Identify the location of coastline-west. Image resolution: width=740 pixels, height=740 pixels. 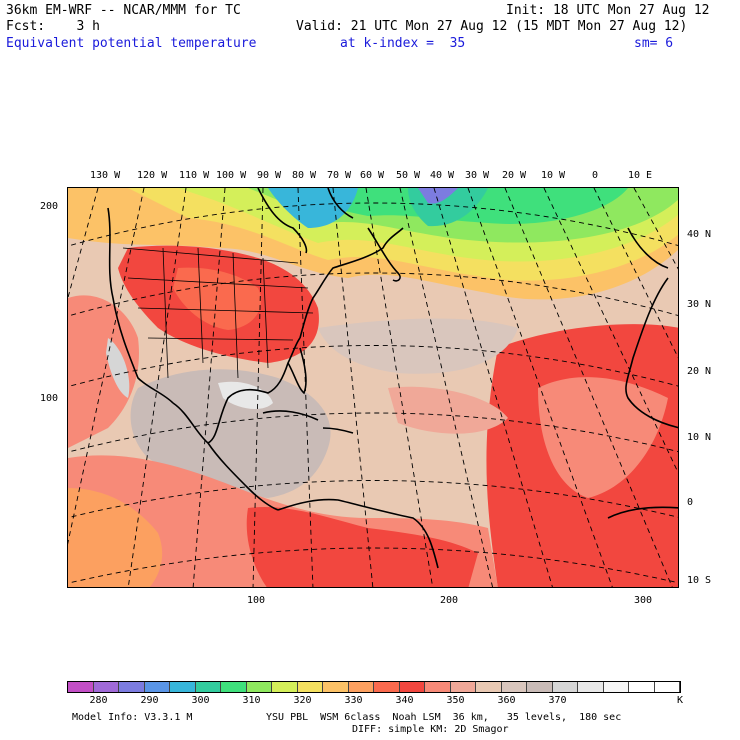
(140, 305).